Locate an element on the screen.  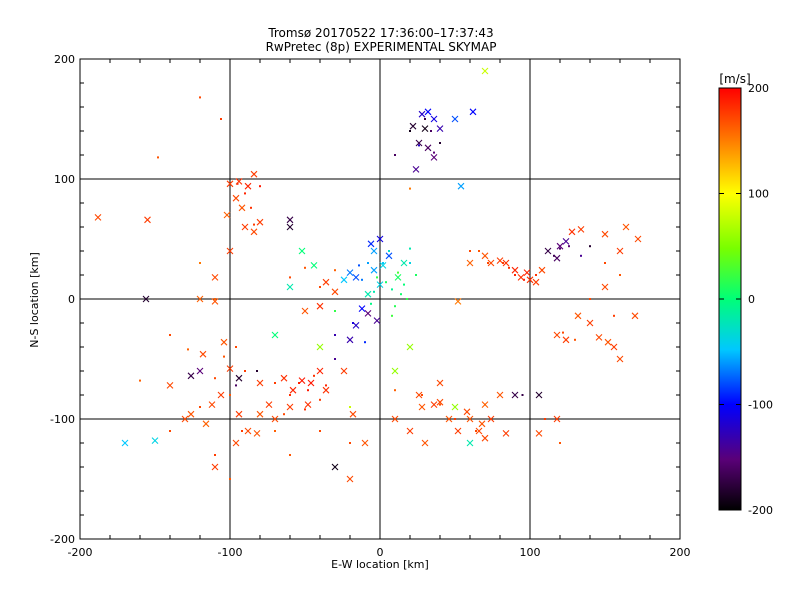
x-tick-label: -100 is located at coordinates (230, 552).